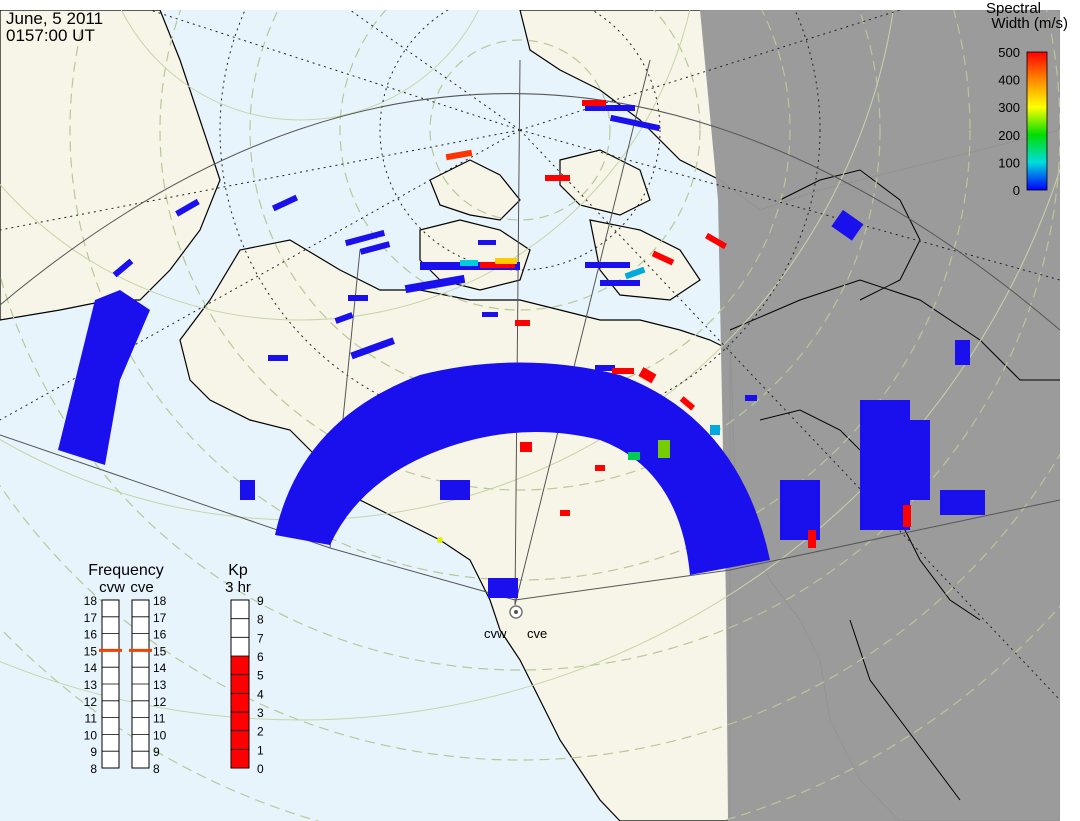 The width and height of the screenshot is (1080, 821). What do you see at coordinates (126, 570) in the screenshot?
I see `frequency-title: Frequency` at bounding box center [126, 570].